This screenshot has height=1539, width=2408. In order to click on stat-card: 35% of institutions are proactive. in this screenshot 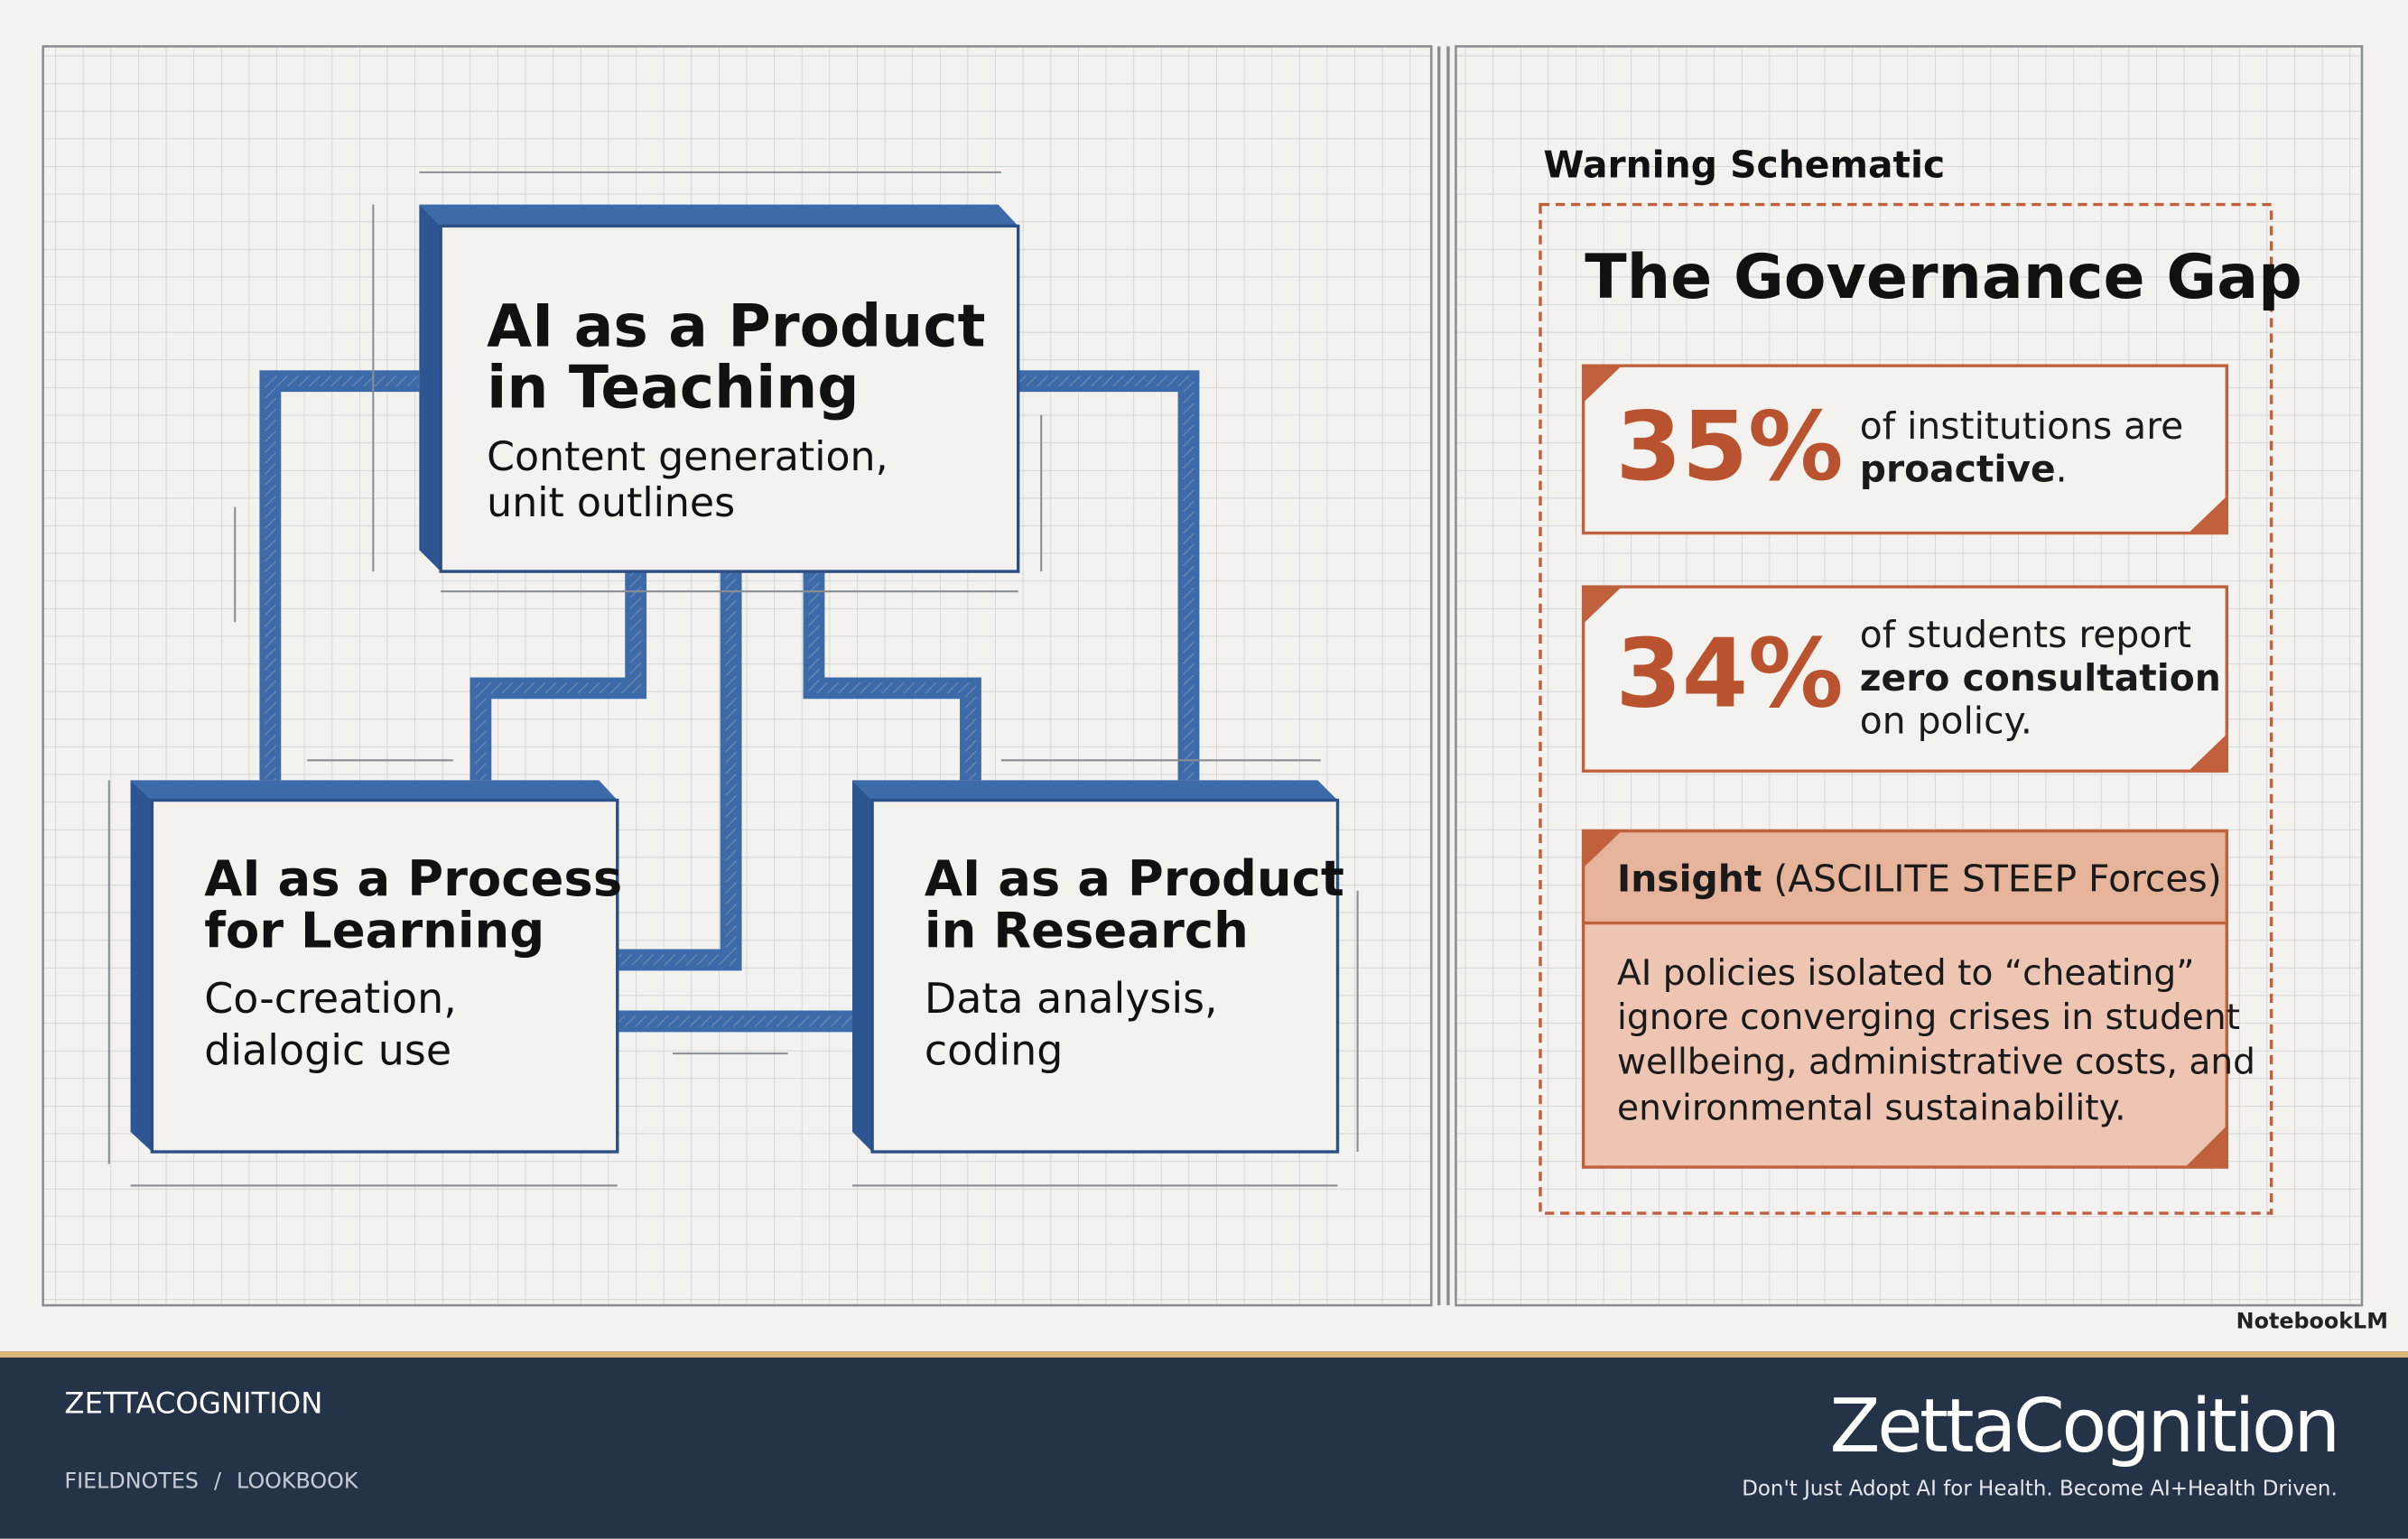, I will do `click(1904, 449)`.